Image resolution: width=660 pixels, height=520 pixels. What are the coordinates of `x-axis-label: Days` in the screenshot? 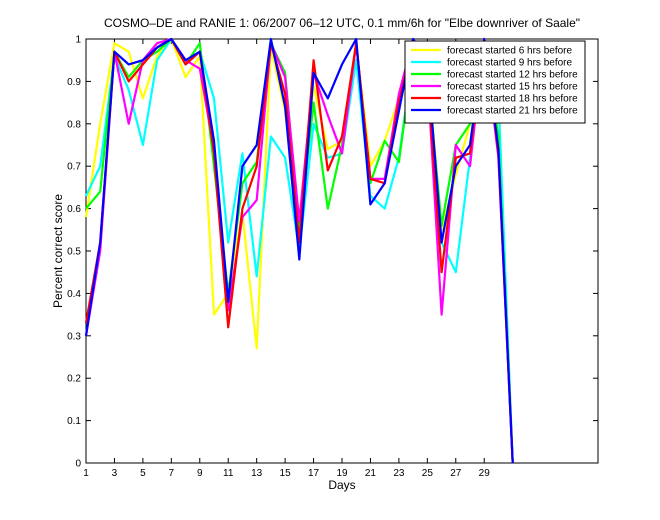 It's located at (341, 485).